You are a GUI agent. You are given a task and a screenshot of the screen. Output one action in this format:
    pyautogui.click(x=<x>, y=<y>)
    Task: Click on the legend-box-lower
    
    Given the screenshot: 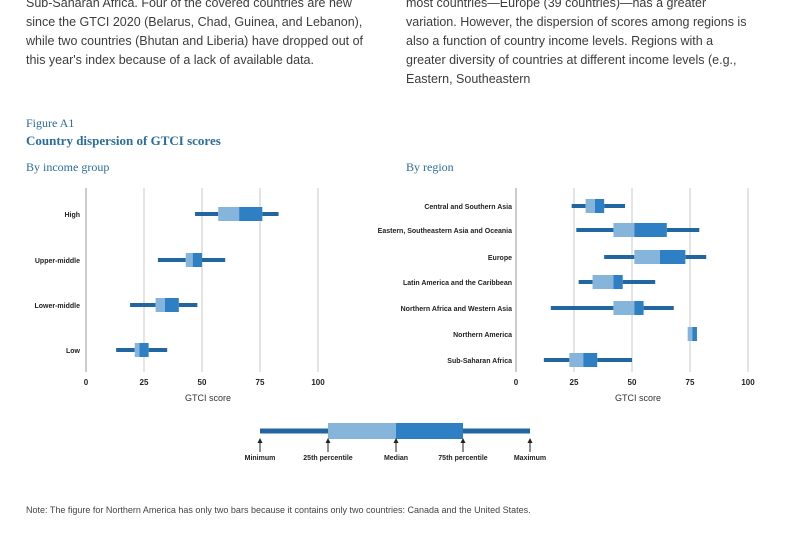 What is the action you would take?
    pyautogui.click(x=362, y=431)
    